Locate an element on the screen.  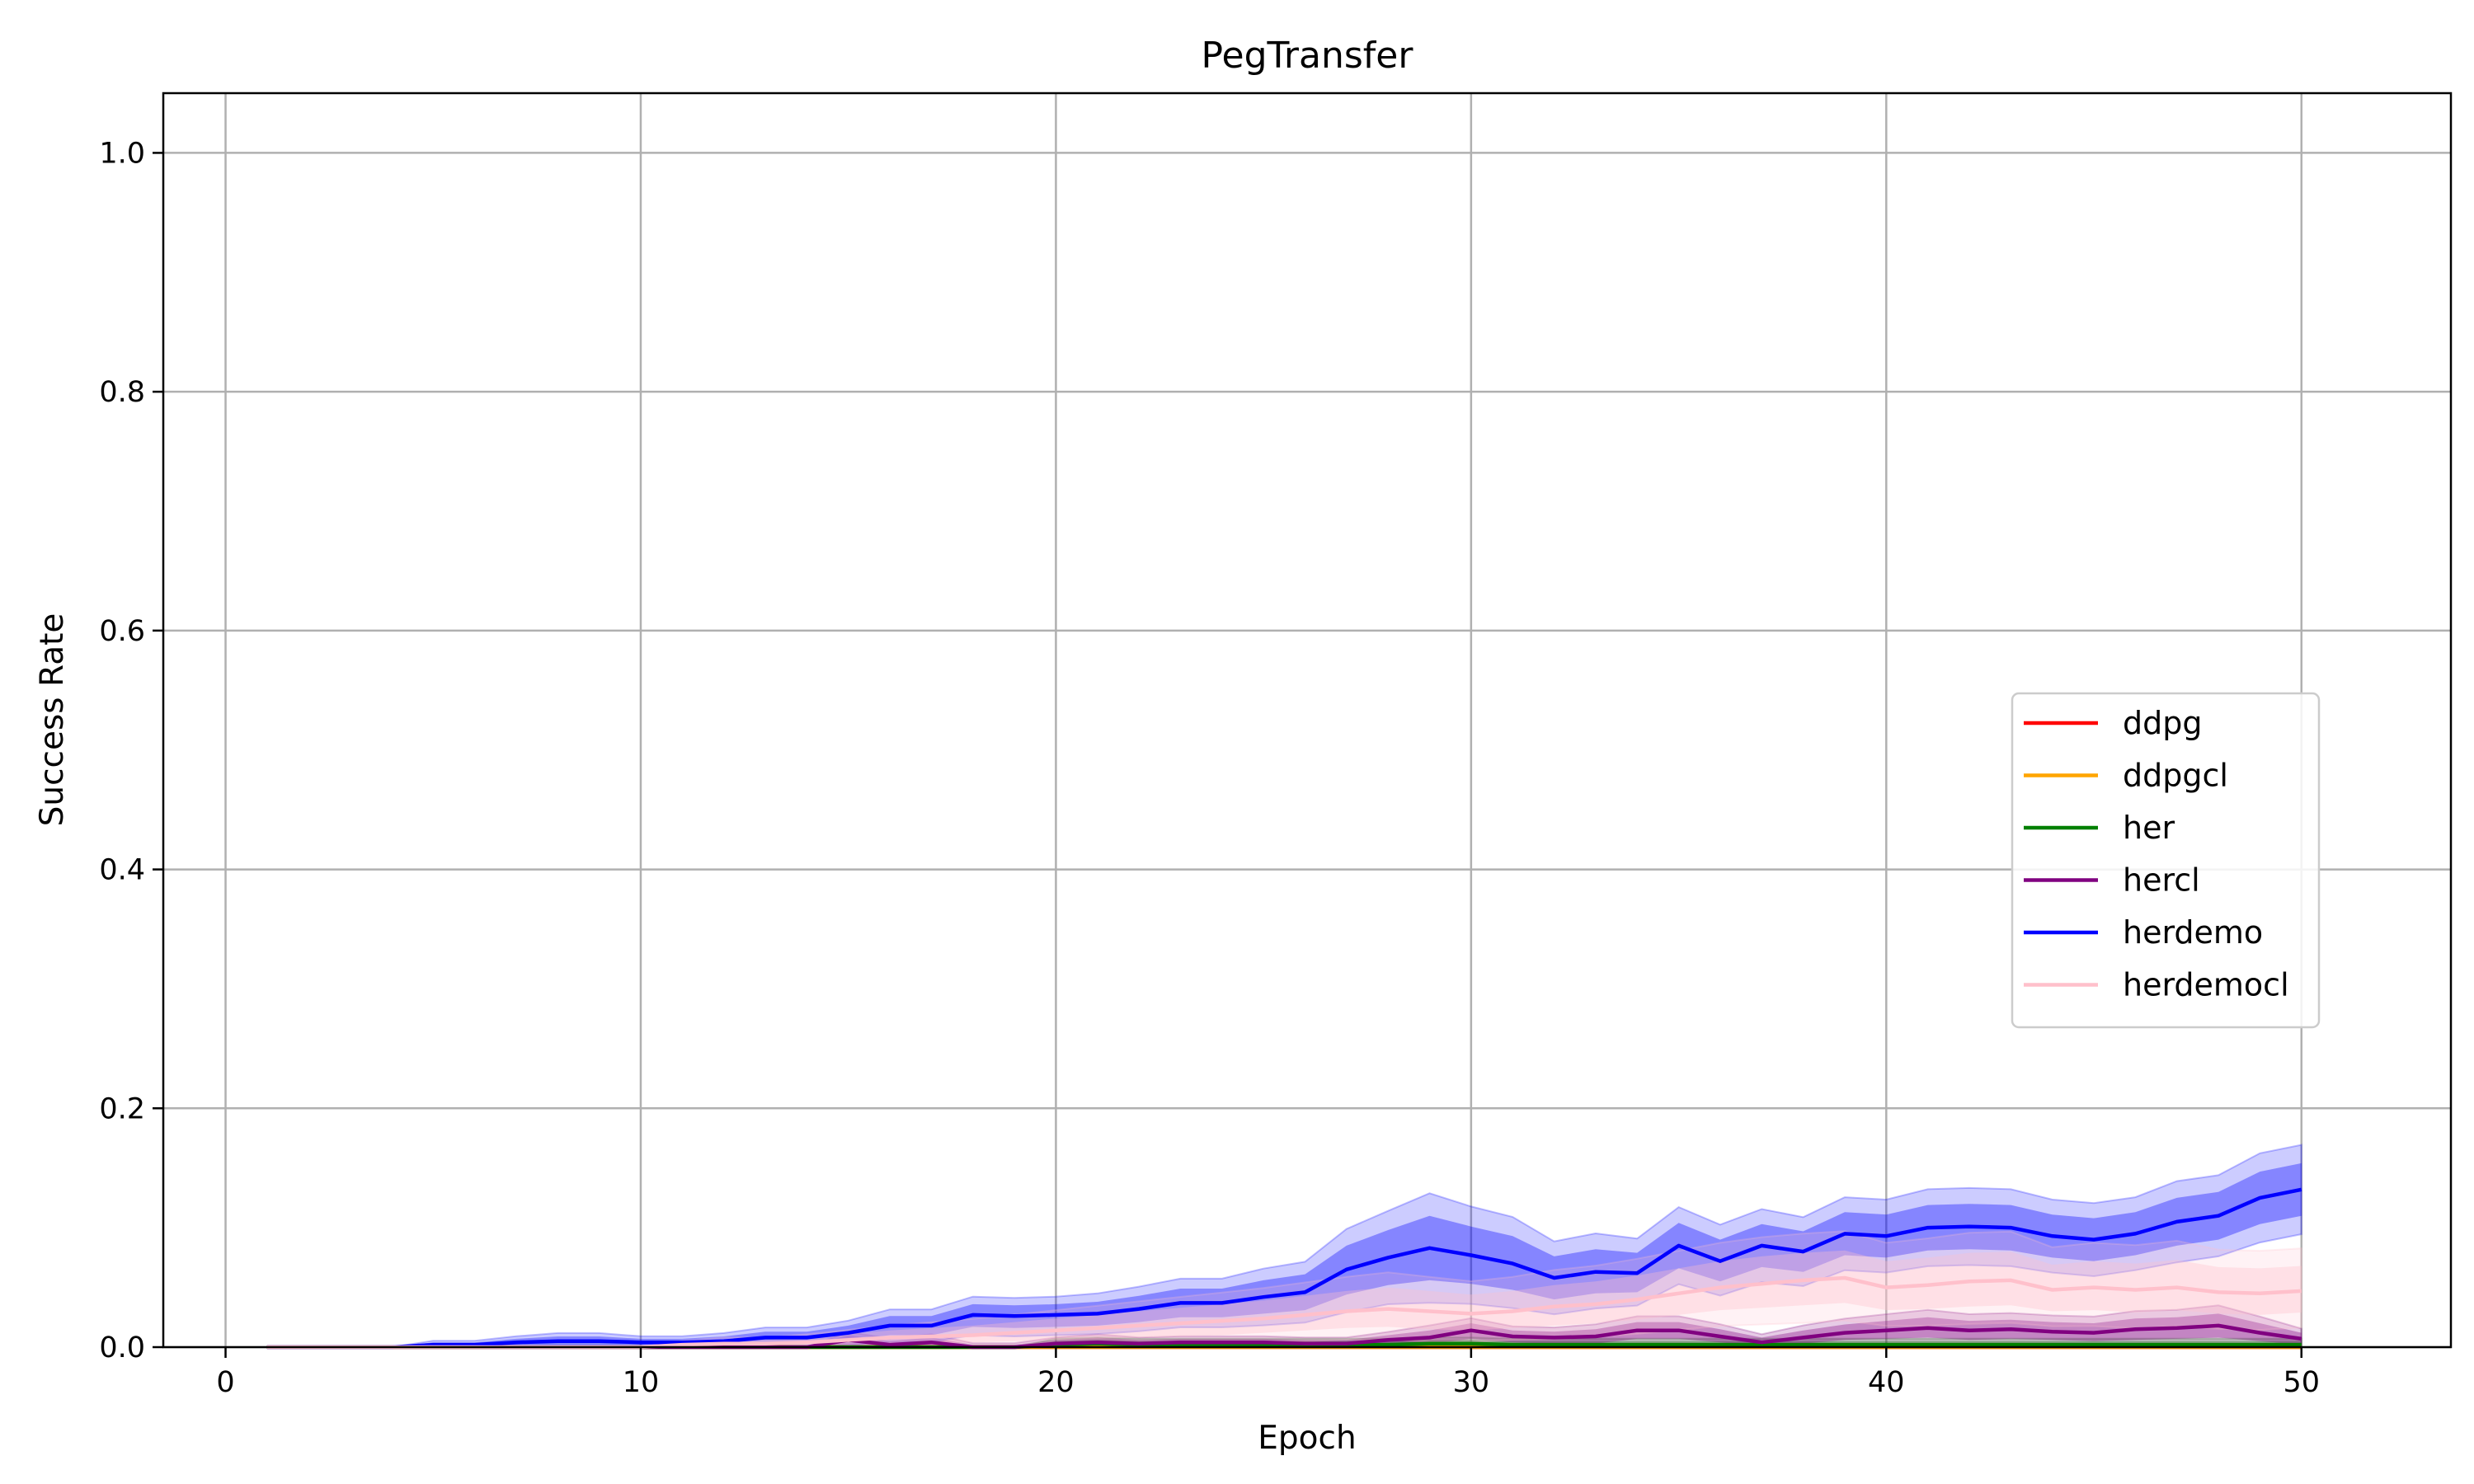
legend-label-hercl: hercl is located at coordinates (2161, 881).